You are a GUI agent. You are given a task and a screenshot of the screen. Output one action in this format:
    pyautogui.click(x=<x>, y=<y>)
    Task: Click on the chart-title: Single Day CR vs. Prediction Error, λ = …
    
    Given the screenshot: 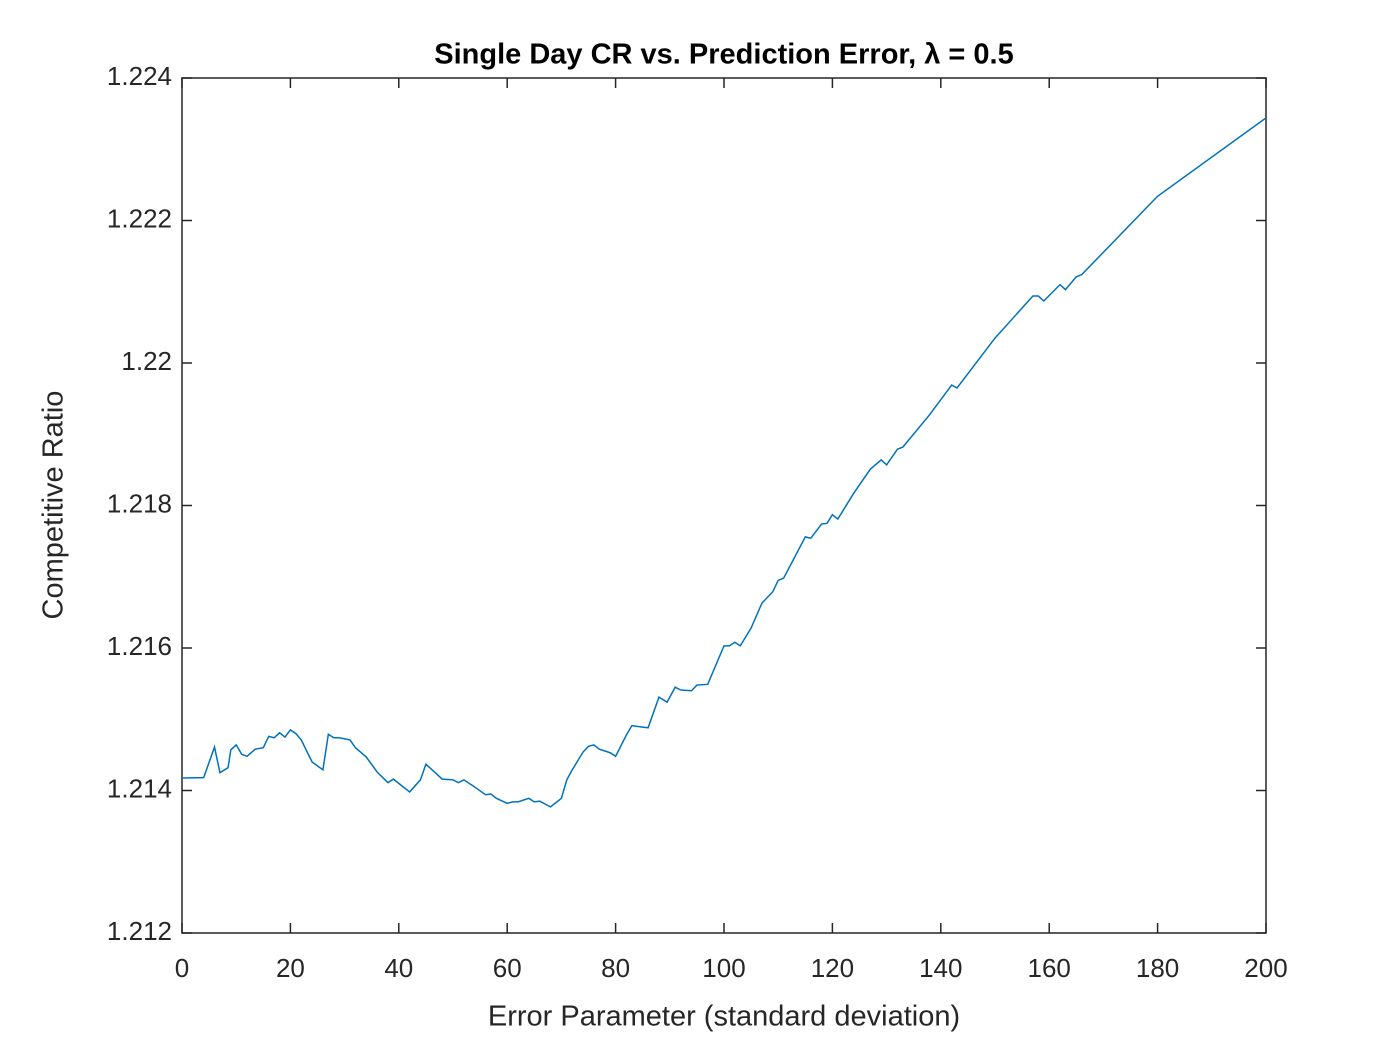 What is the action you would take?
    pyautogui.click(x=723, y=55)
    